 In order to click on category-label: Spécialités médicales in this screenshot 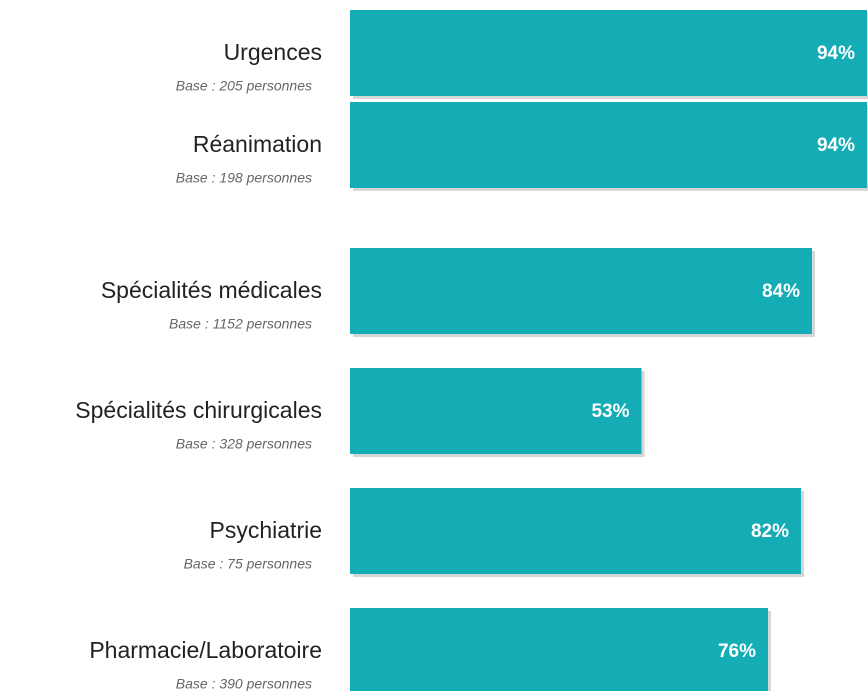, I will do `click(211, 290)`.